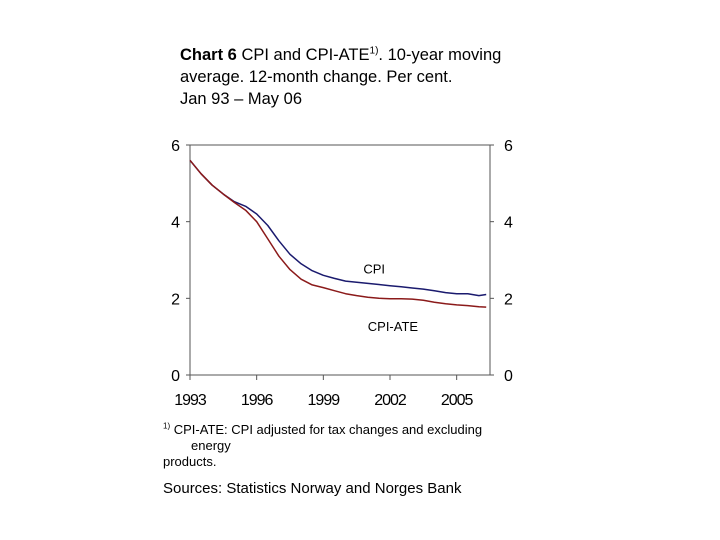 The width and height of the screenshot is (720, 540). What do you see at coordinates (508, 299) in the screenshot?
I see `y-tick-label-right: 2` at bounding box center [508, 299].